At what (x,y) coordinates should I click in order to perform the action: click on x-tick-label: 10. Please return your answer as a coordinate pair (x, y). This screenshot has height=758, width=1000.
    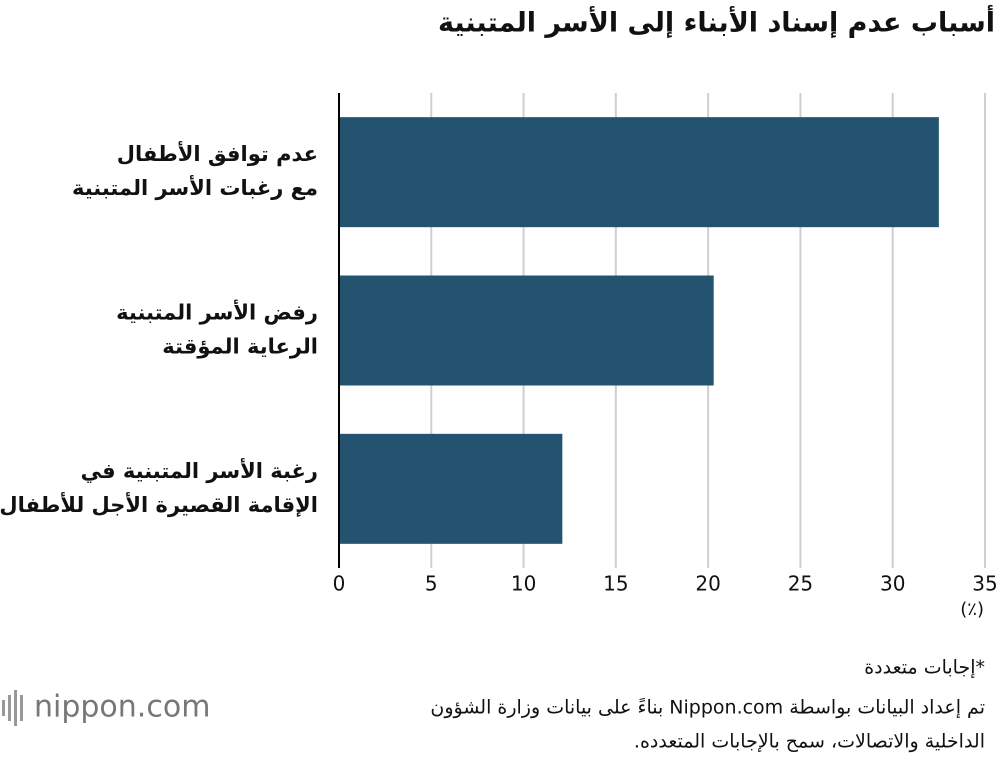
    Looking at the image, I should click on (523, 584).